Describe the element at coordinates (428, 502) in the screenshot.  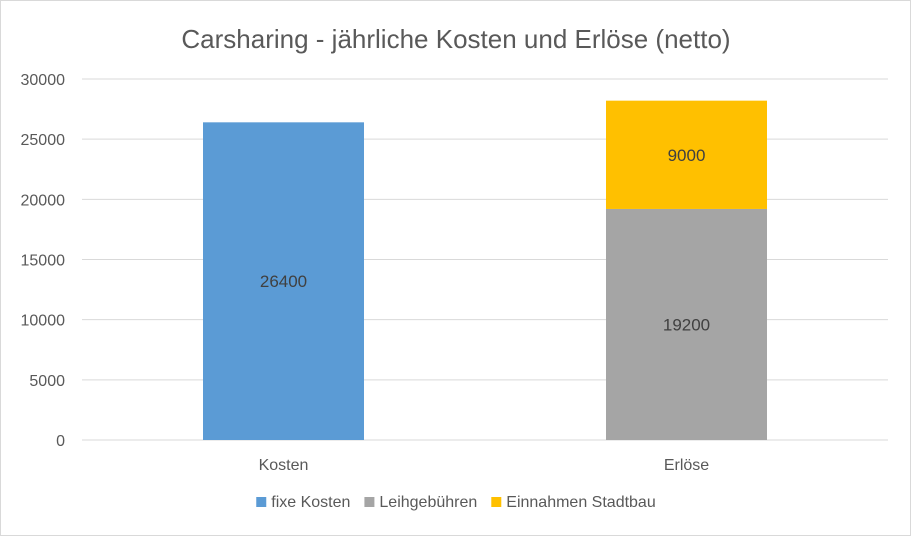
I see `legend-label: Leihgebühren` at that location.